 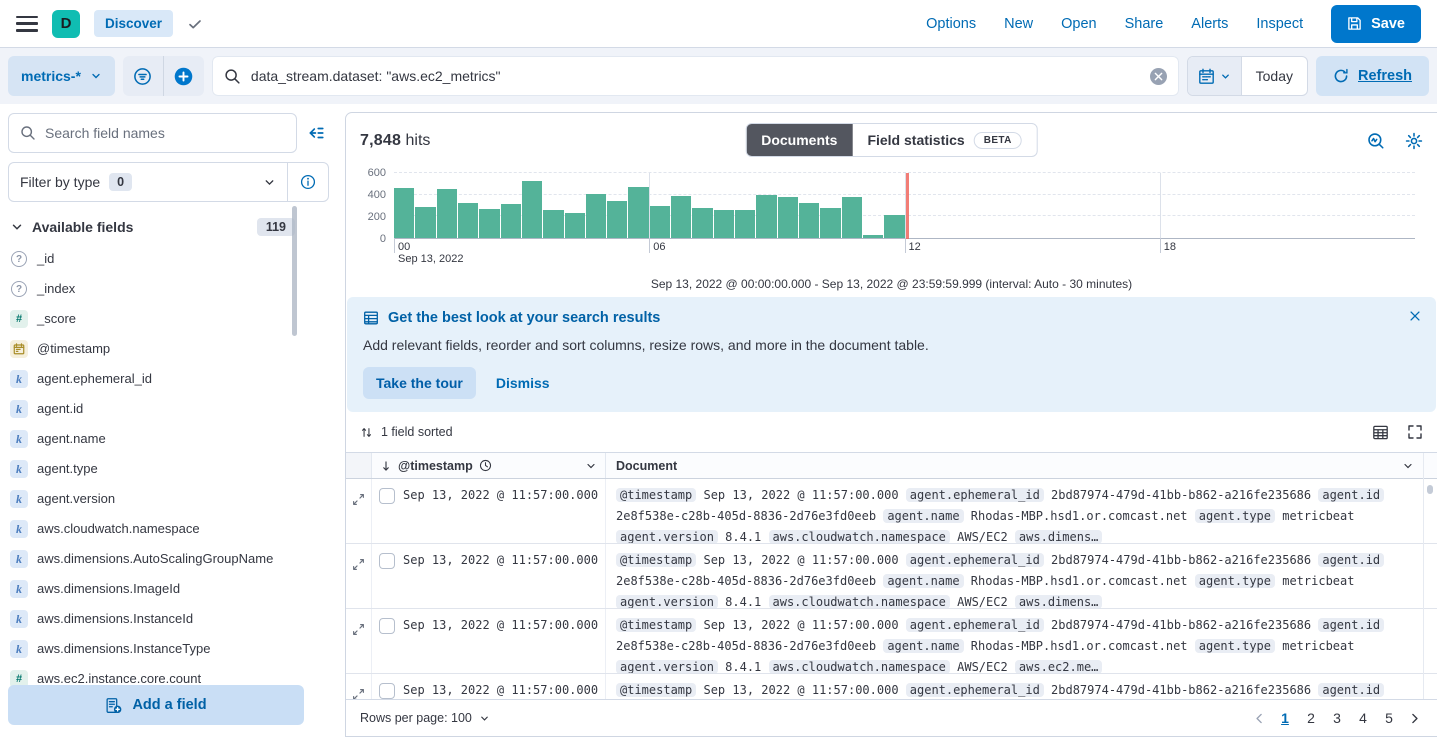 I want to click on nav-inspect: Inspect, so click(x=1280, y=23).